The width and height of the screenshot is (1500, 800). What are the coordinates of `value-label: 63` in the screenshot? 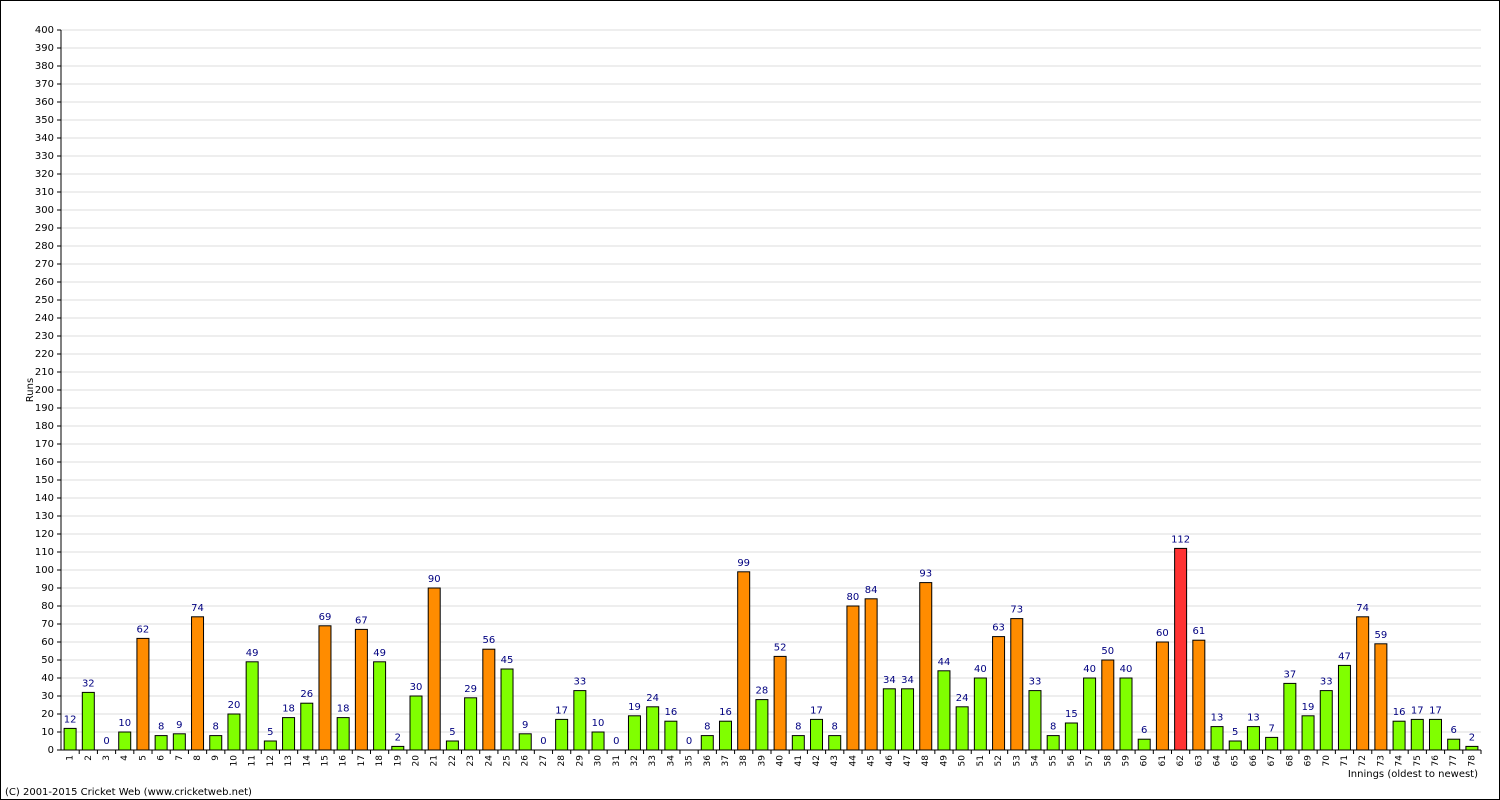 It's located at (998, 628).